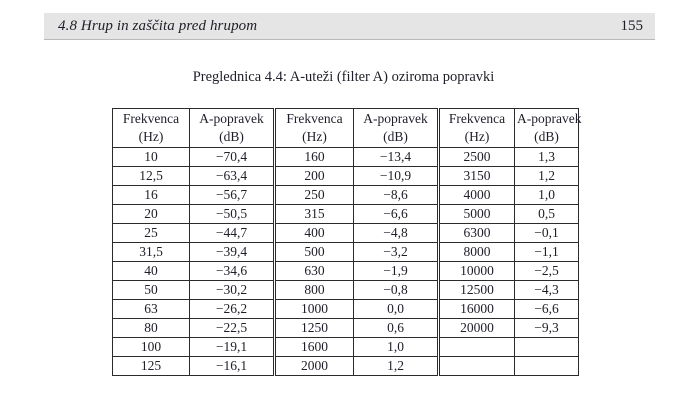 Image resolution: width=687 pixels, height=408 pixels. What do you see at coordinates (476, 157) in the screenshot?
I see `table-cell: 2500` at bounding box center [476, 157].